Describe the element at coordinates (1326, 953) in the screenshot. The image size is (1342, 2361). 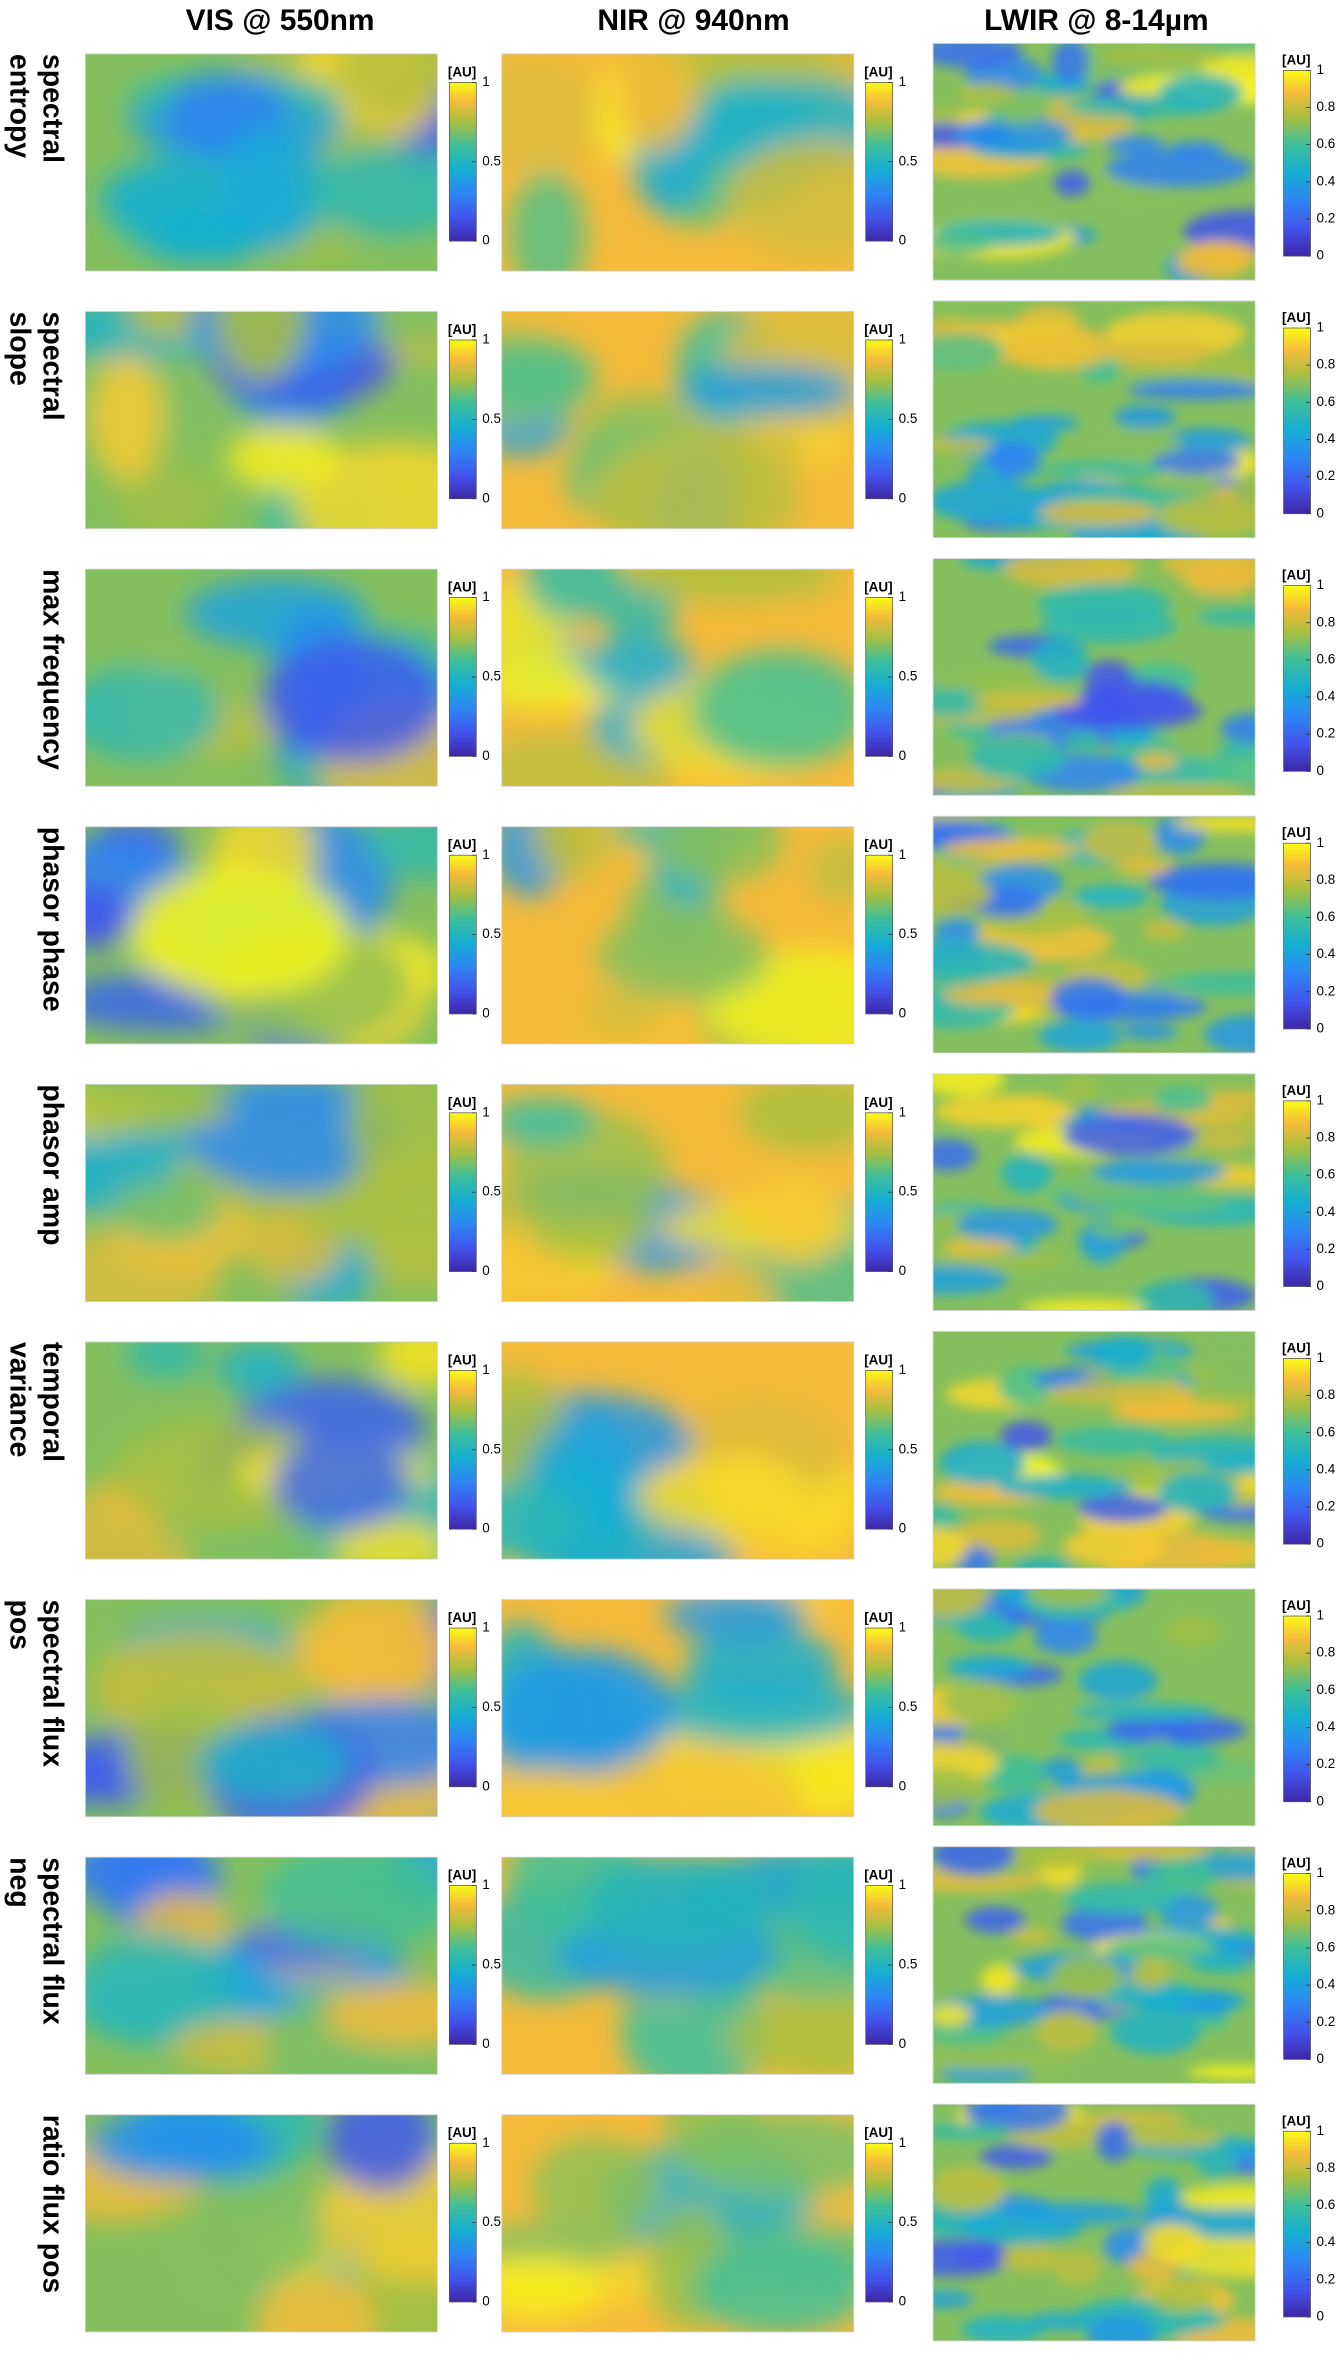
I see `colorbar-tick-label: 0.4` at that location.